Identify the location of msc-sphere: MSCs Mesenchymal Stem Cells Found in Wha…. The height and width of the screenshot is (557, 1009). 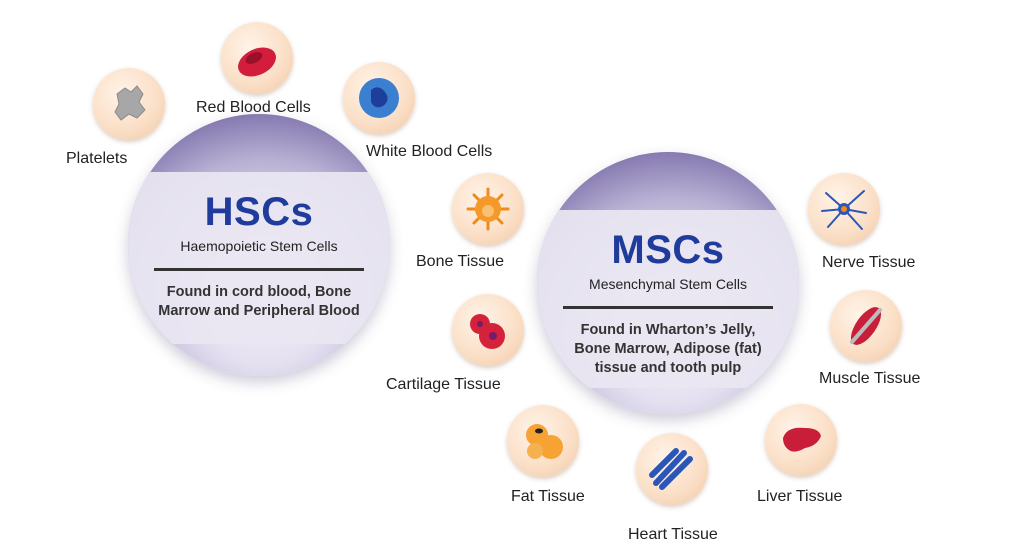
(668, 283).